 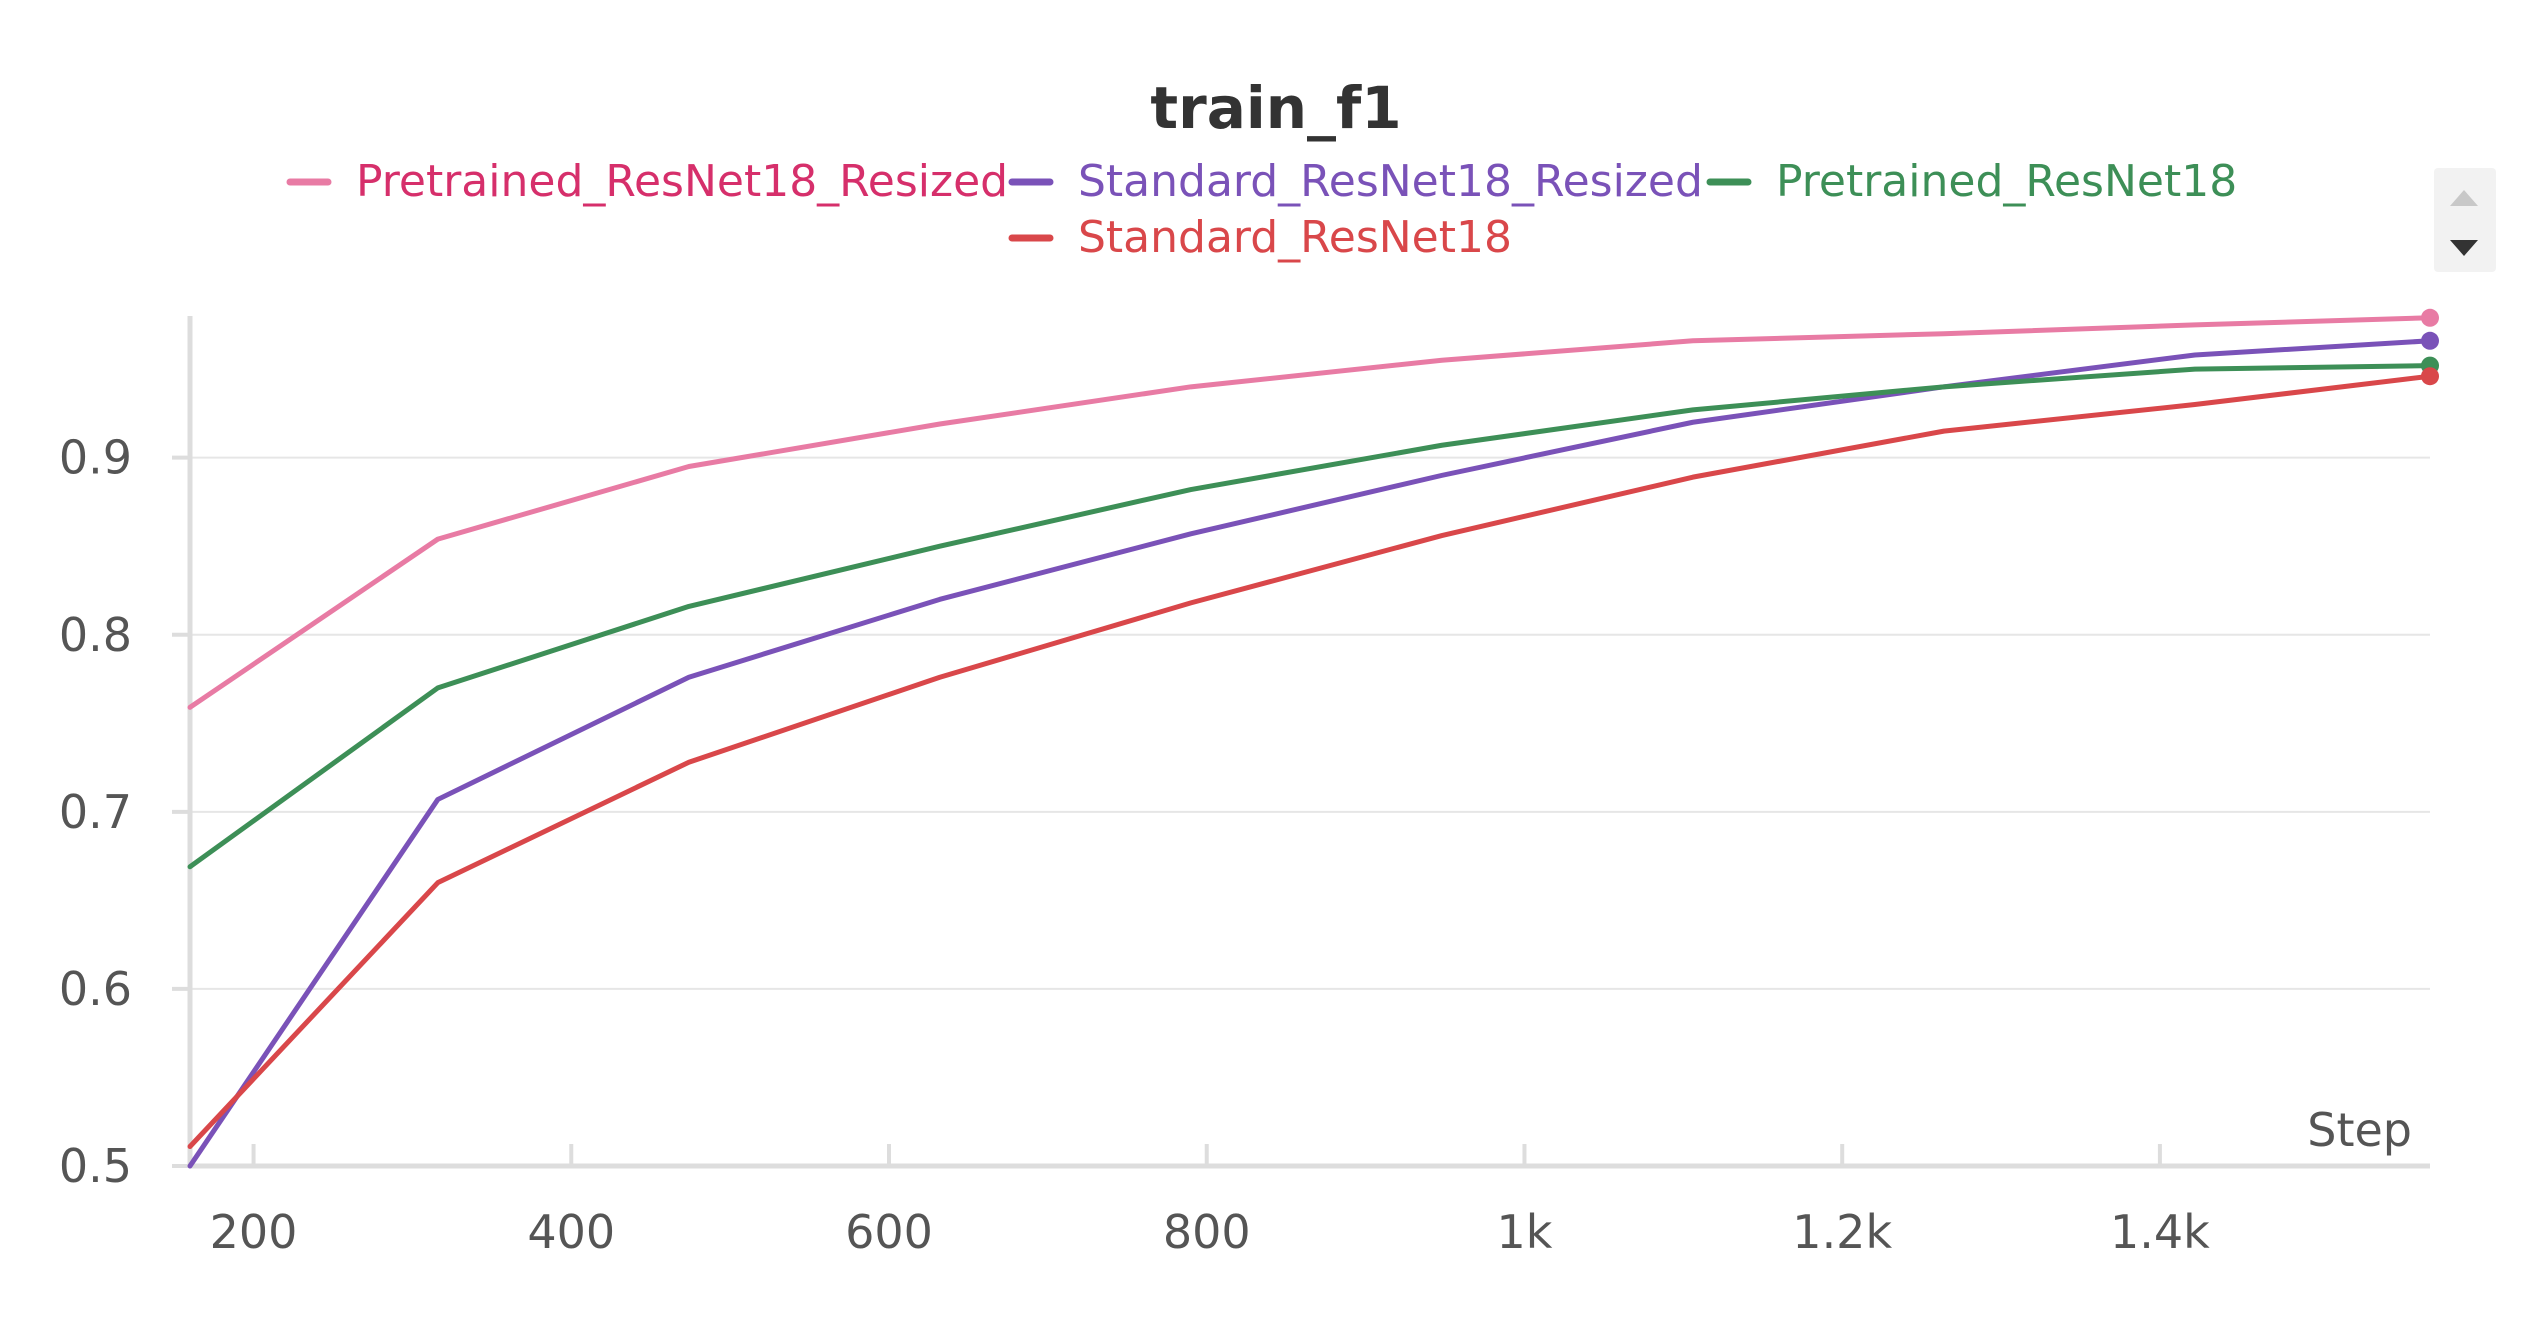 I want to click on y-tick-label: 0.9, so click(x=95, y=458).